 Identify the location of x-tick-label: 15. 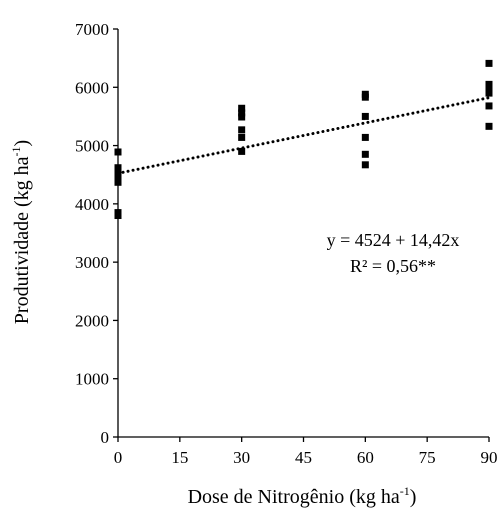
(179, 457).